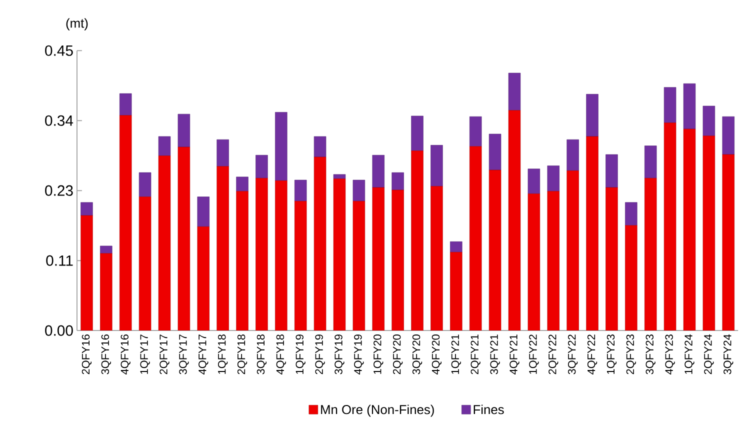 This screenshot has height=428, width=752. What do you see at coordinates (611, 354) in the screenshot?
I see `x-tick-label: 1QFY23` at bounding box center [611, 354].